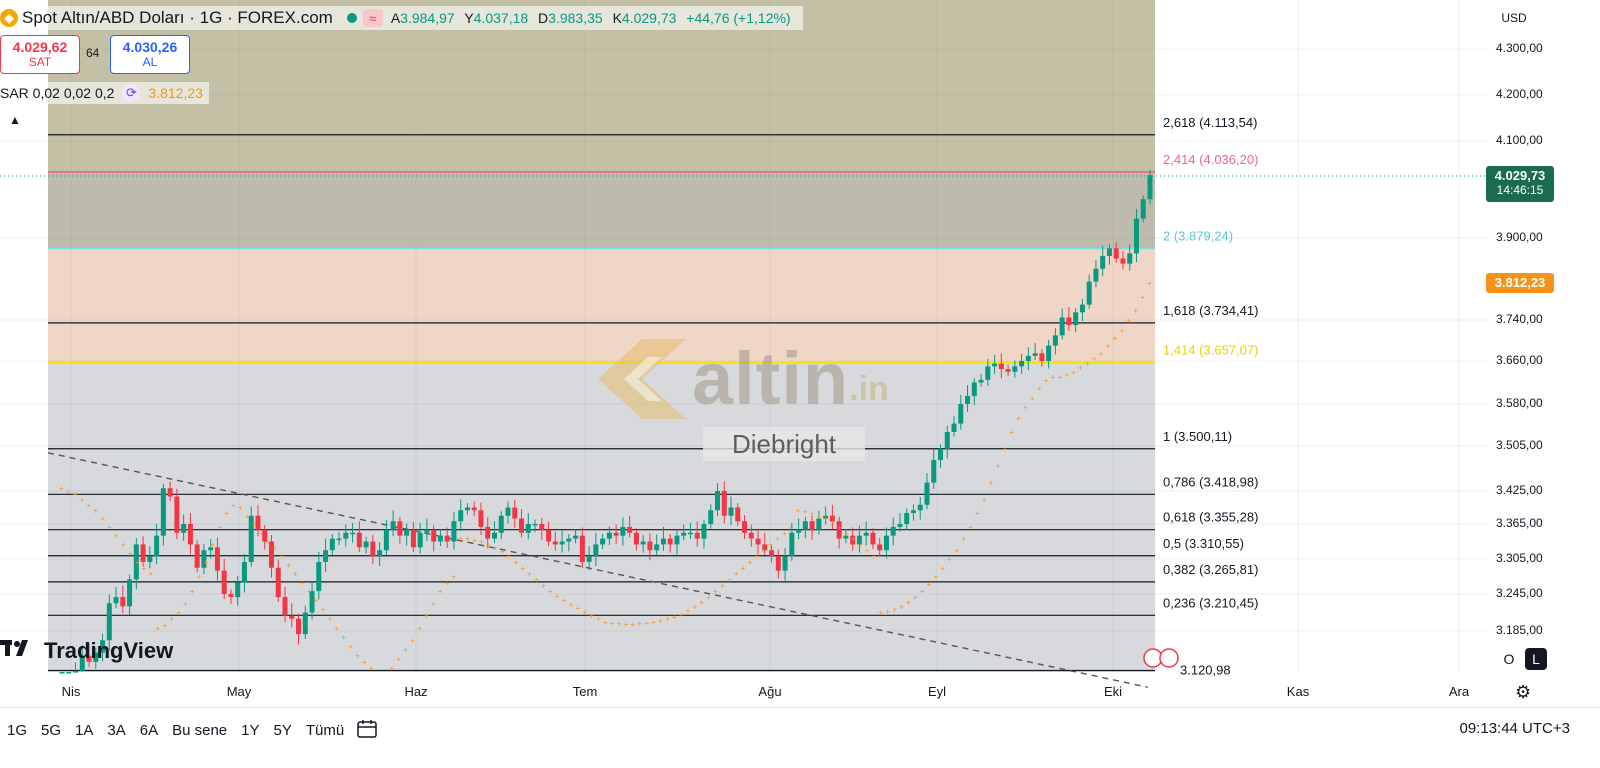 The width and height of the screenshot is (1600, 768). What do you see at coordinates (1536, 659) in the screenshot?
I see `auto-scale-toggle: L` at bounding box center [1536, 659].